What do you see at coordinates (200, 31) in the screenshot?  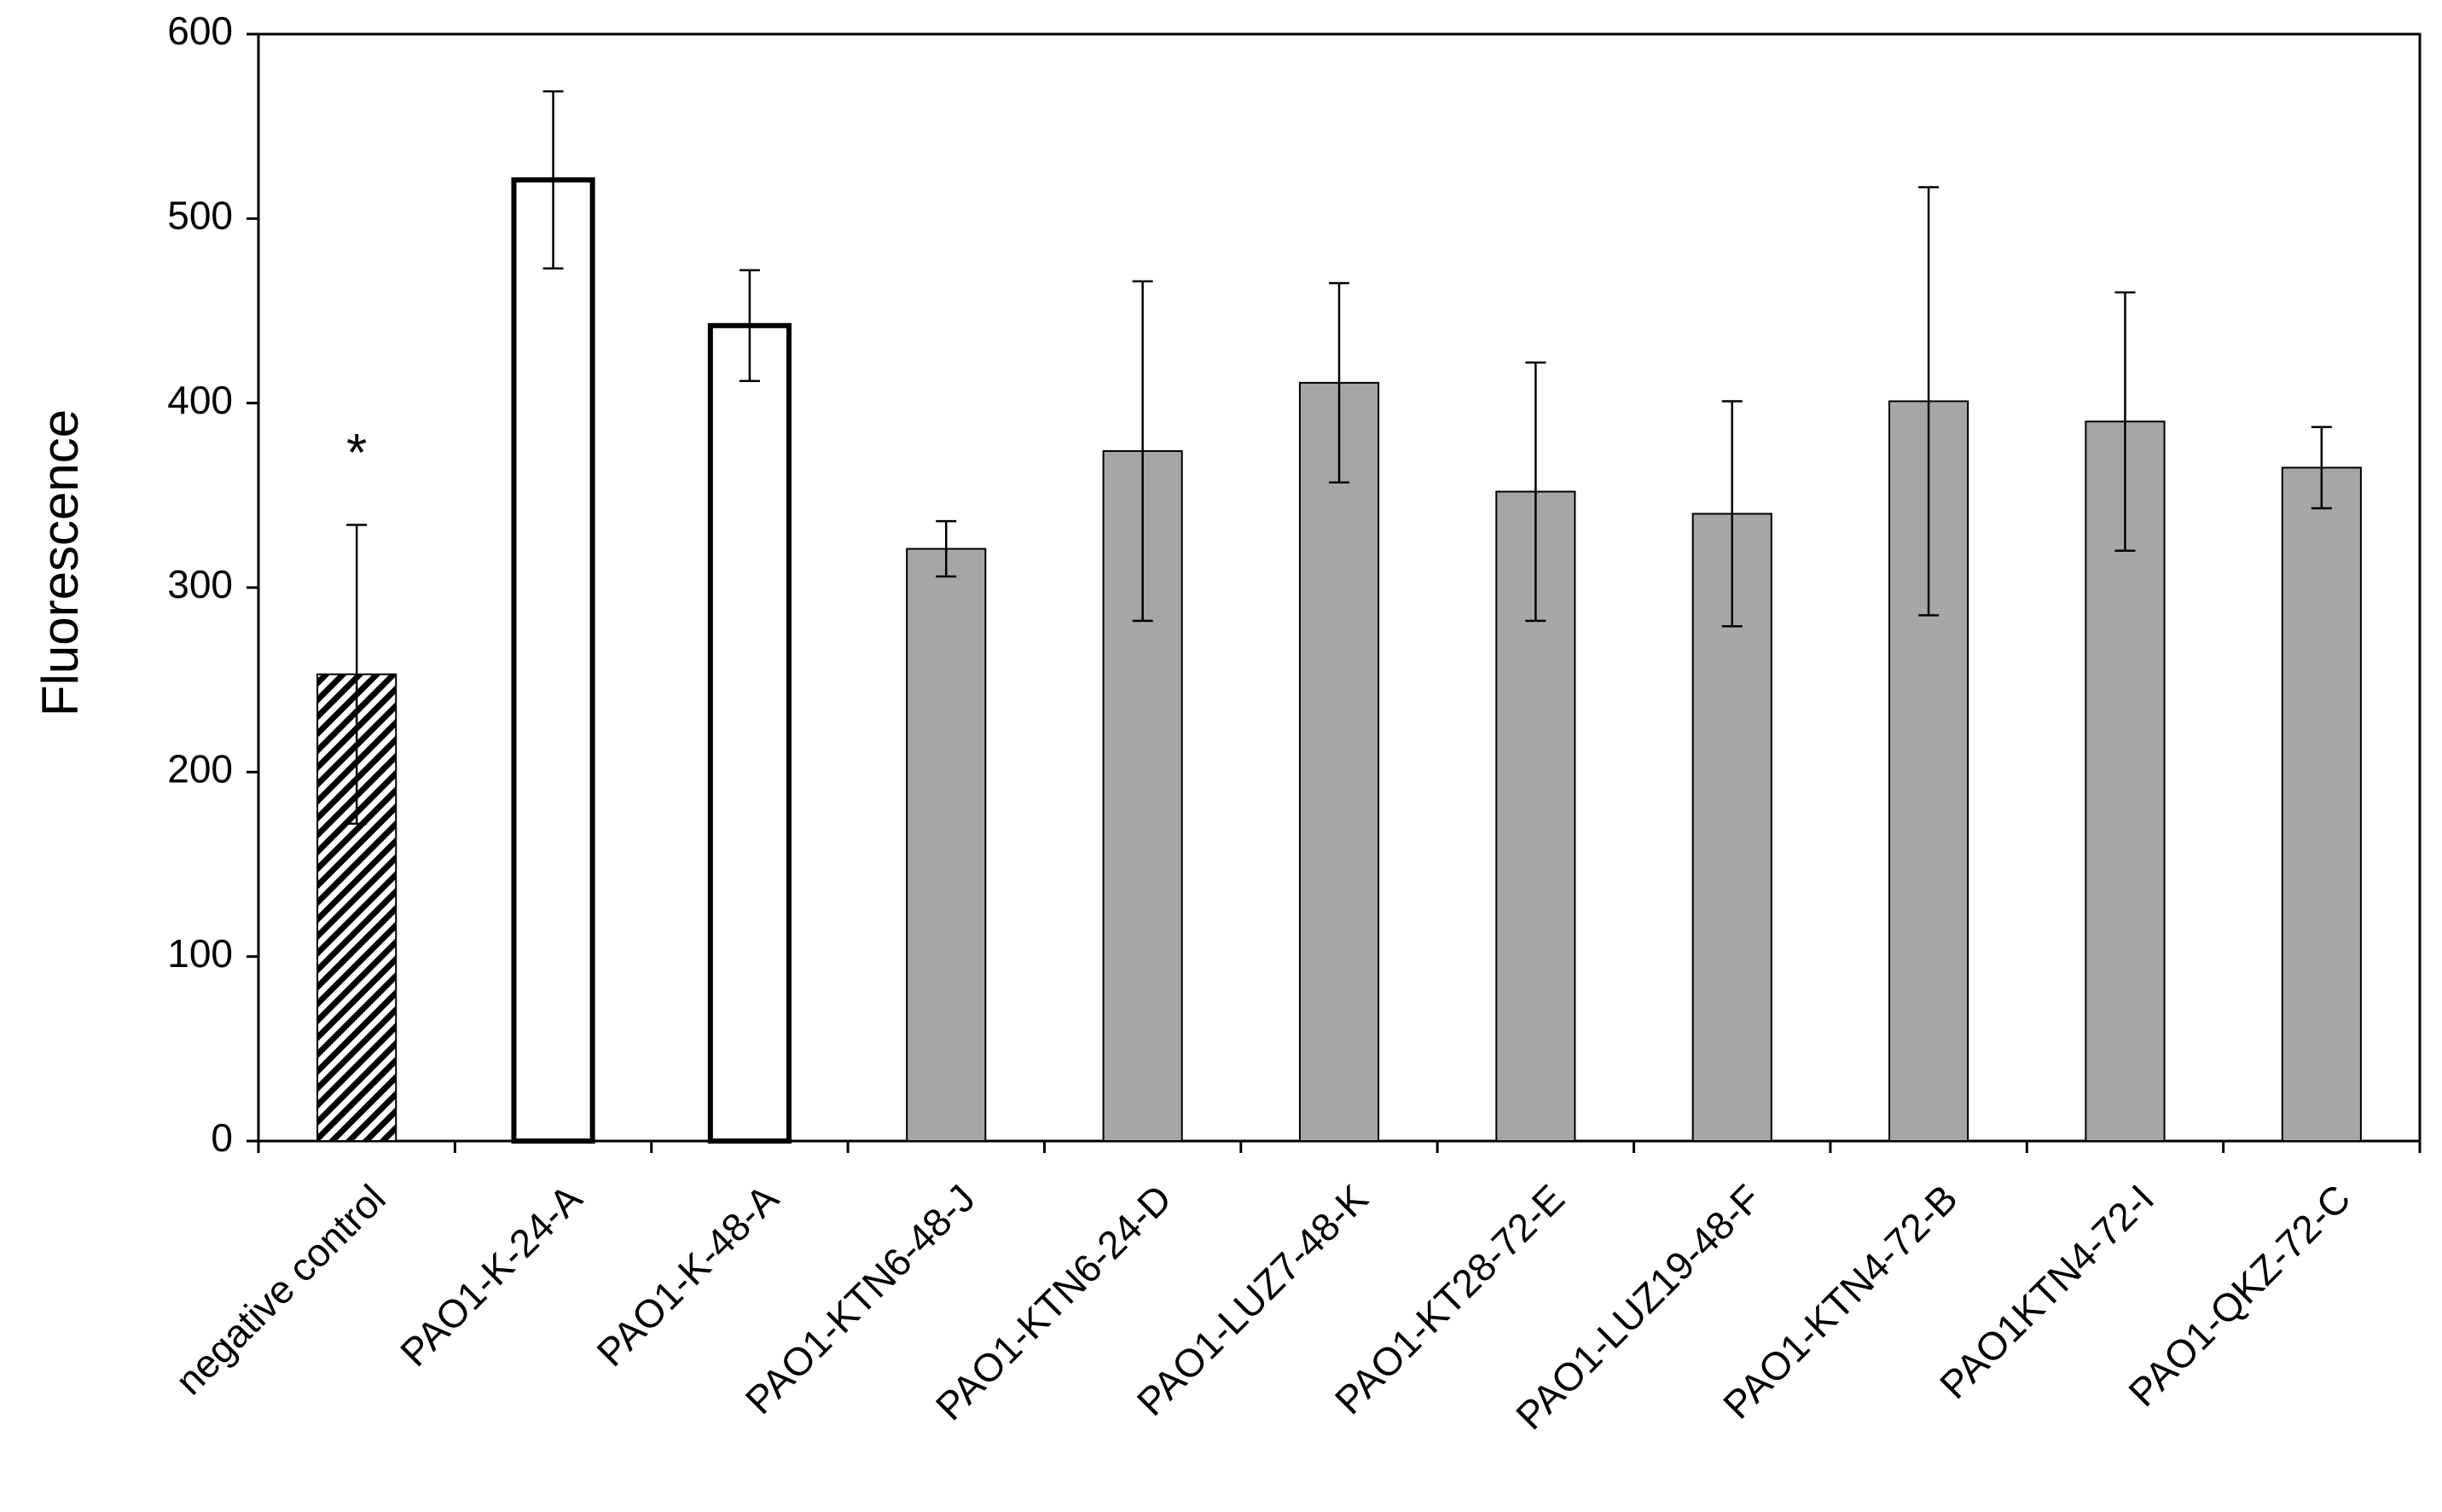 I see `y-tick-label: 600` at bounding box center [200, 31].